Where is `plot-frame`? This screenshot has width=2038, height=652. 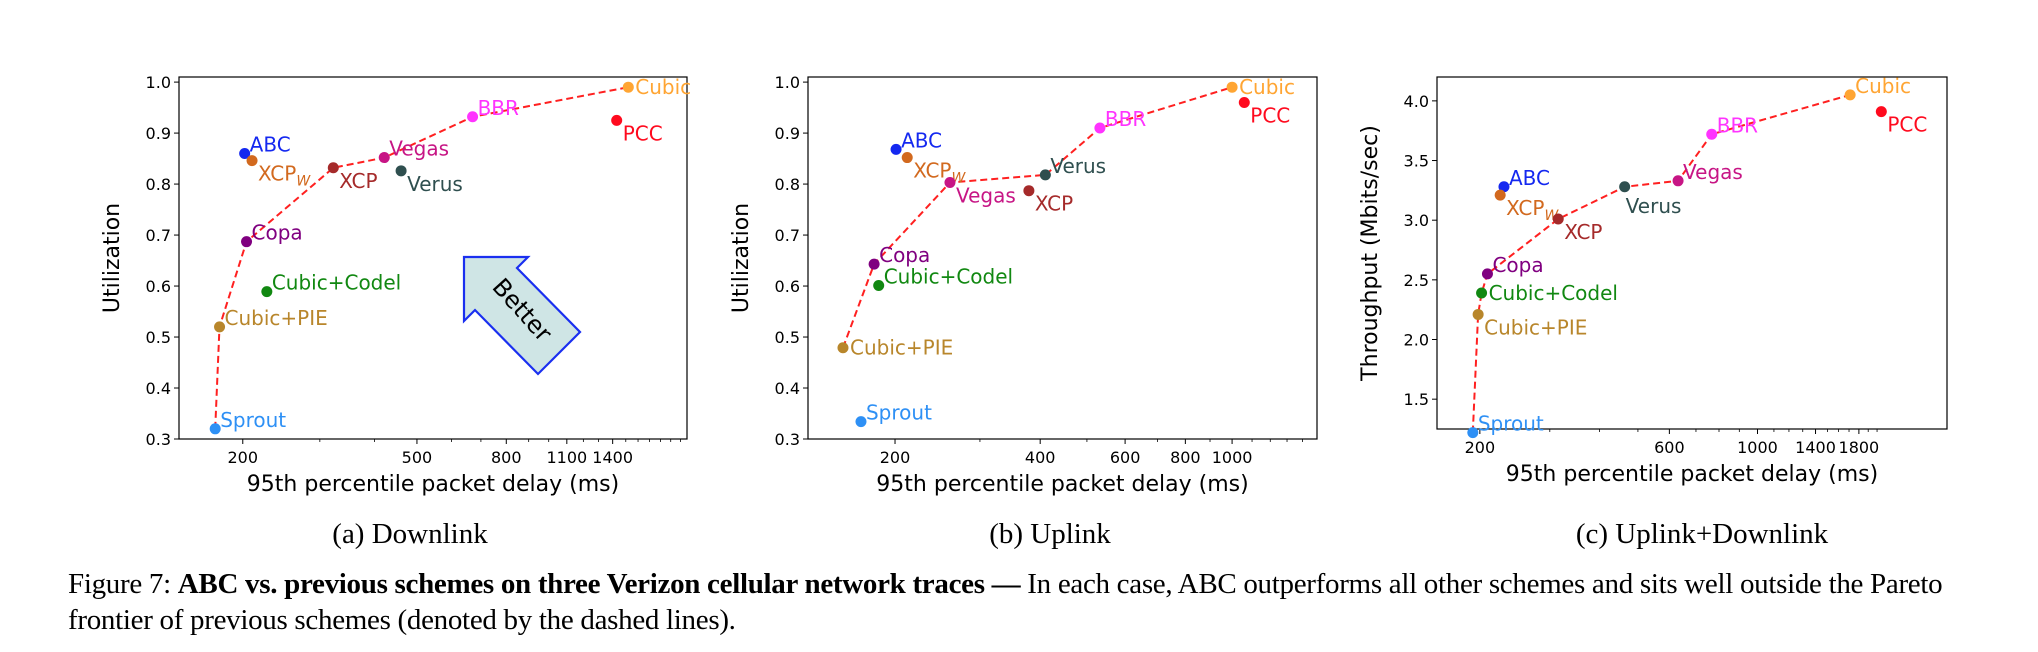 plot-frame is located at coordinates (433, 258).